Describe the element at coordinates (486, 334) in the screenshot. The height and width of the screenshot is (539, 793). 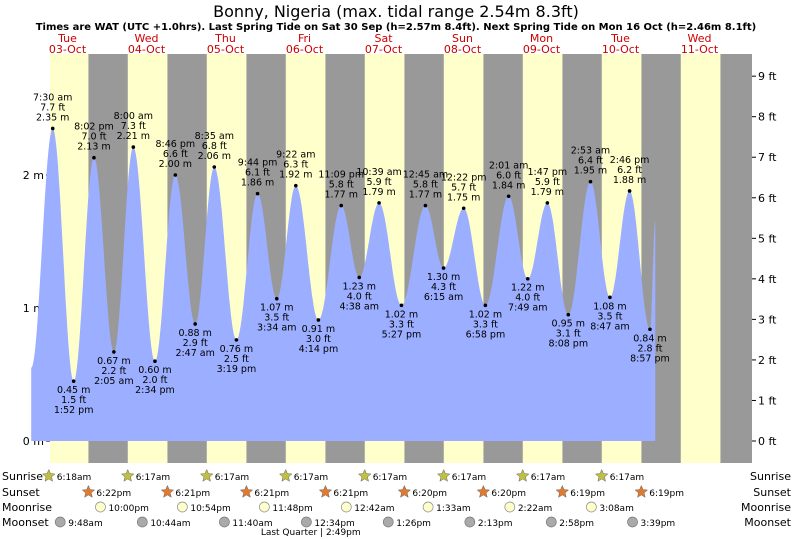
I see `tide-time: 6:58 pm` at that location.